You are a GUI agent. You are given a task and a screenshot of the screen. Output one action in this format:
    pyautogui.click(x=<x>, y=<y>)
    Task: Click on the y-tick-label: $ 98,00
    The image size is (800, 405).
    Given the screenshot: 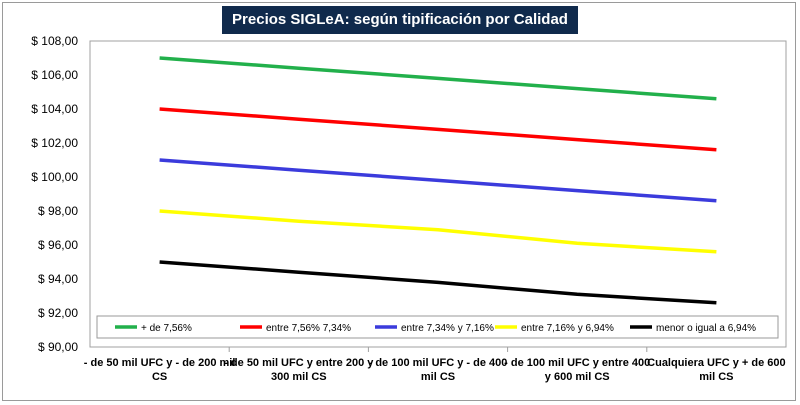 What is the action you would take?
    pyautogui.click(x=58, y=211)
    